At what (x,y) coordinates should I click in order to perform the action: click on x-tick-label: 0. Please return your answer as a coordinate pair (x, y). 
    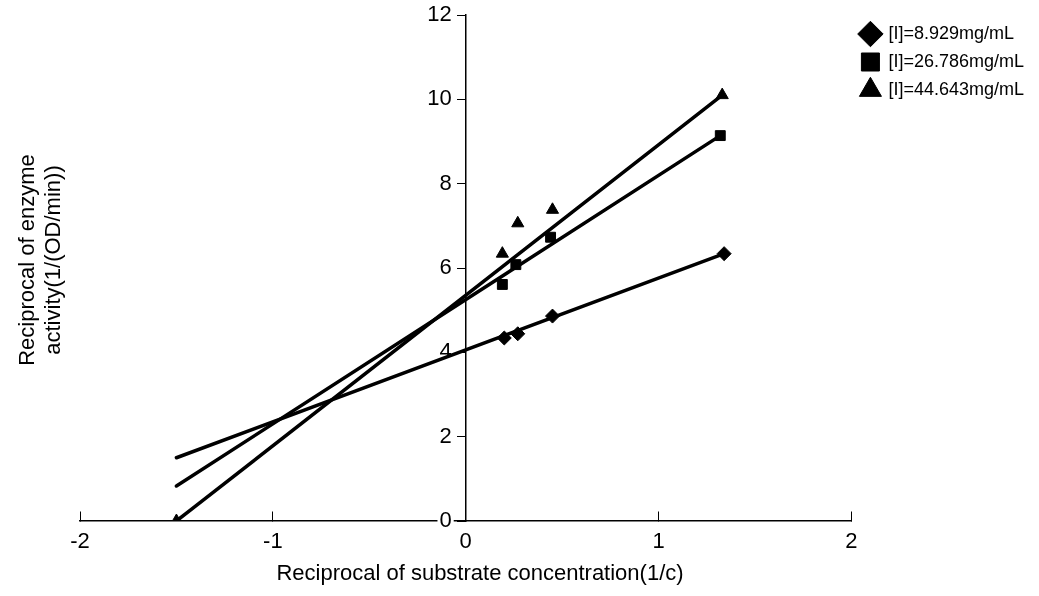
    Looking at the image, I should click on (465, 541).